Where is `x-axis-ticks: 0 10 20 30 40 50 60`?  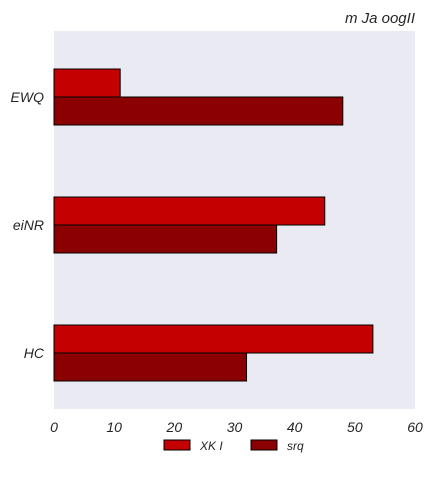 x-axis-ticks: 0 10 20 30 40 50 60 is located at coordinates (236, 427).